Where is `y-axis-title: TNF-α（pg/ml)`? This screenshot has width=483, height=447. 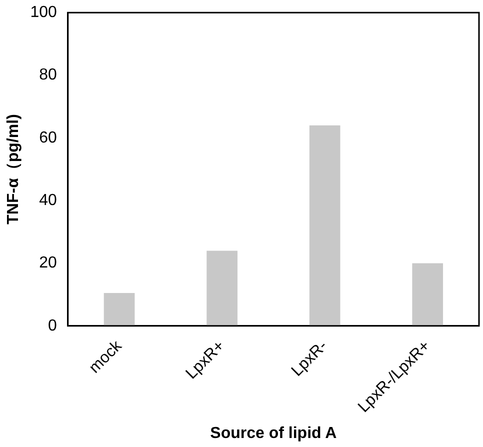
y-axis-title: TNF-α（pg/ml) is located at coordinates (13, 169).